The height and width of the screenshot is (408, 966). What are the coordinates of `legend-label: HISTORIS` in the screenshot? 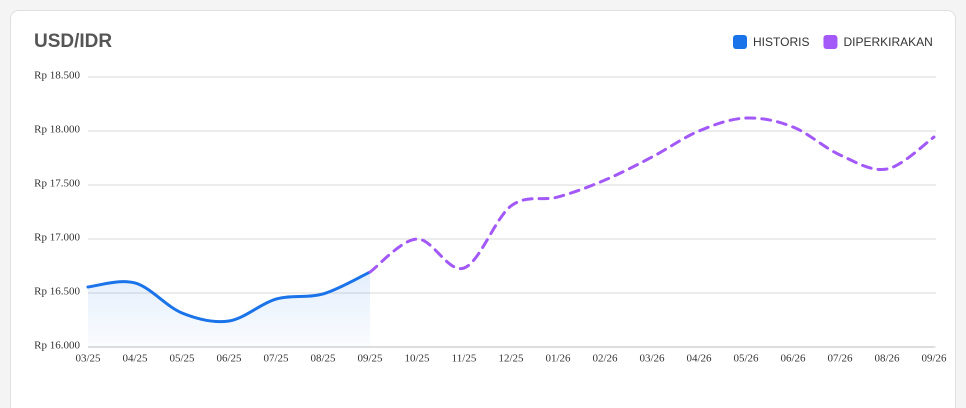 It's located at (781, 42).